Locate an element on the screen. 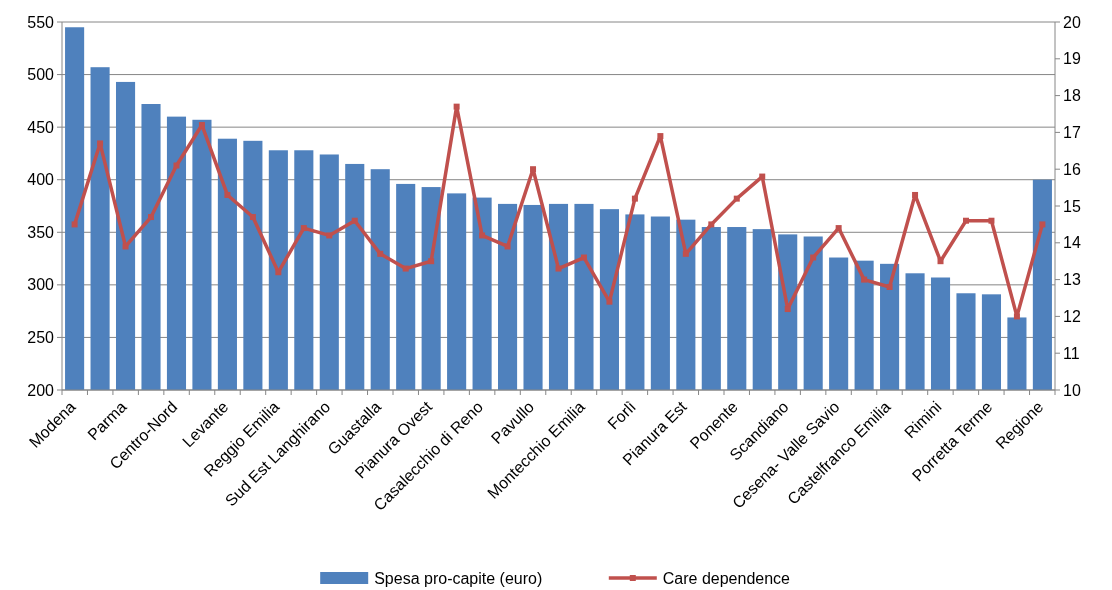 The width and height of the screenshot is (1112, 590). y2-tick-label: 19 is located at coordinates (1072, 59).